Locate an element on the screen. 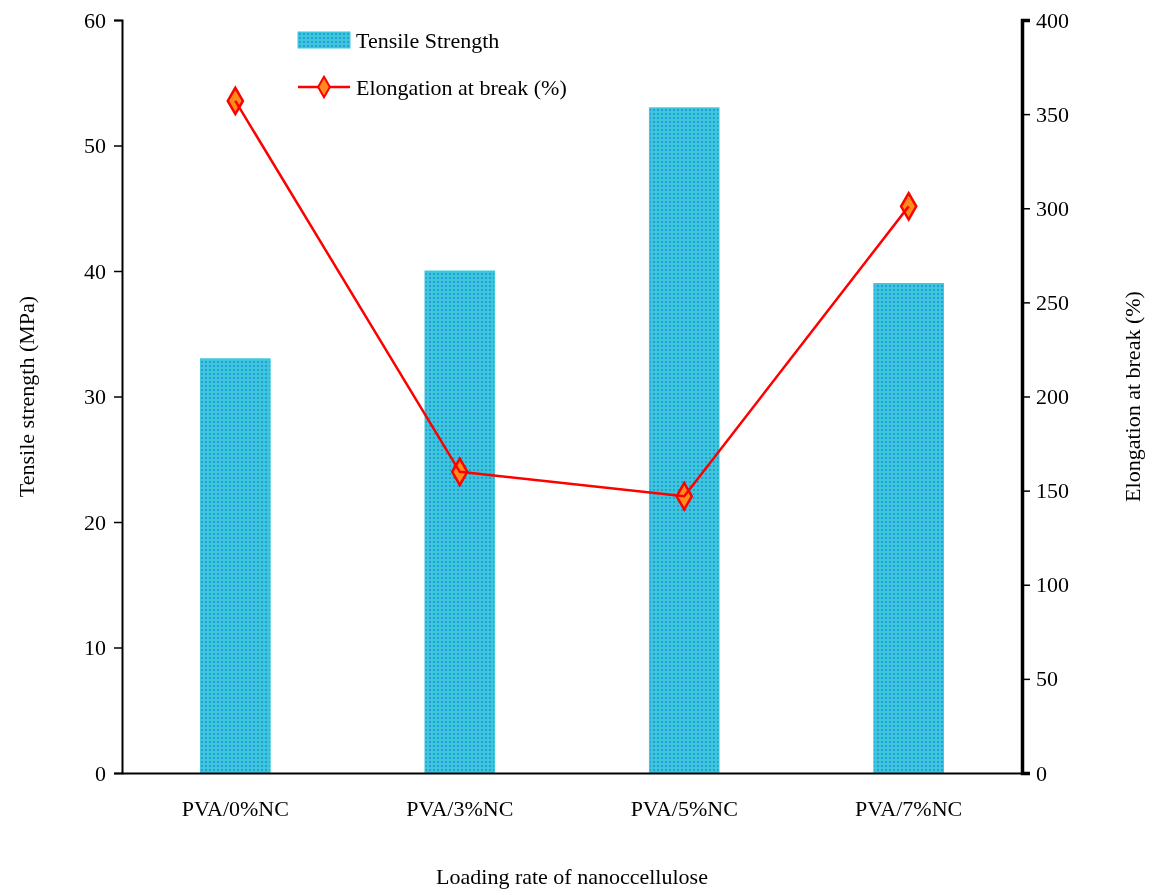  y2-tick-label: 150 is located at coordinates (1052, 491).